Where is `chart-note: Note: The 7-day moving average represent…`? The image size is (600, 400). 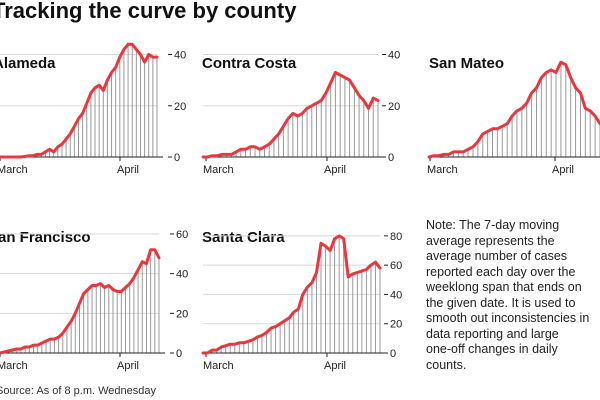 chart-note: Note: The 7-day moving average represent… is located at coordinates (508, 295).